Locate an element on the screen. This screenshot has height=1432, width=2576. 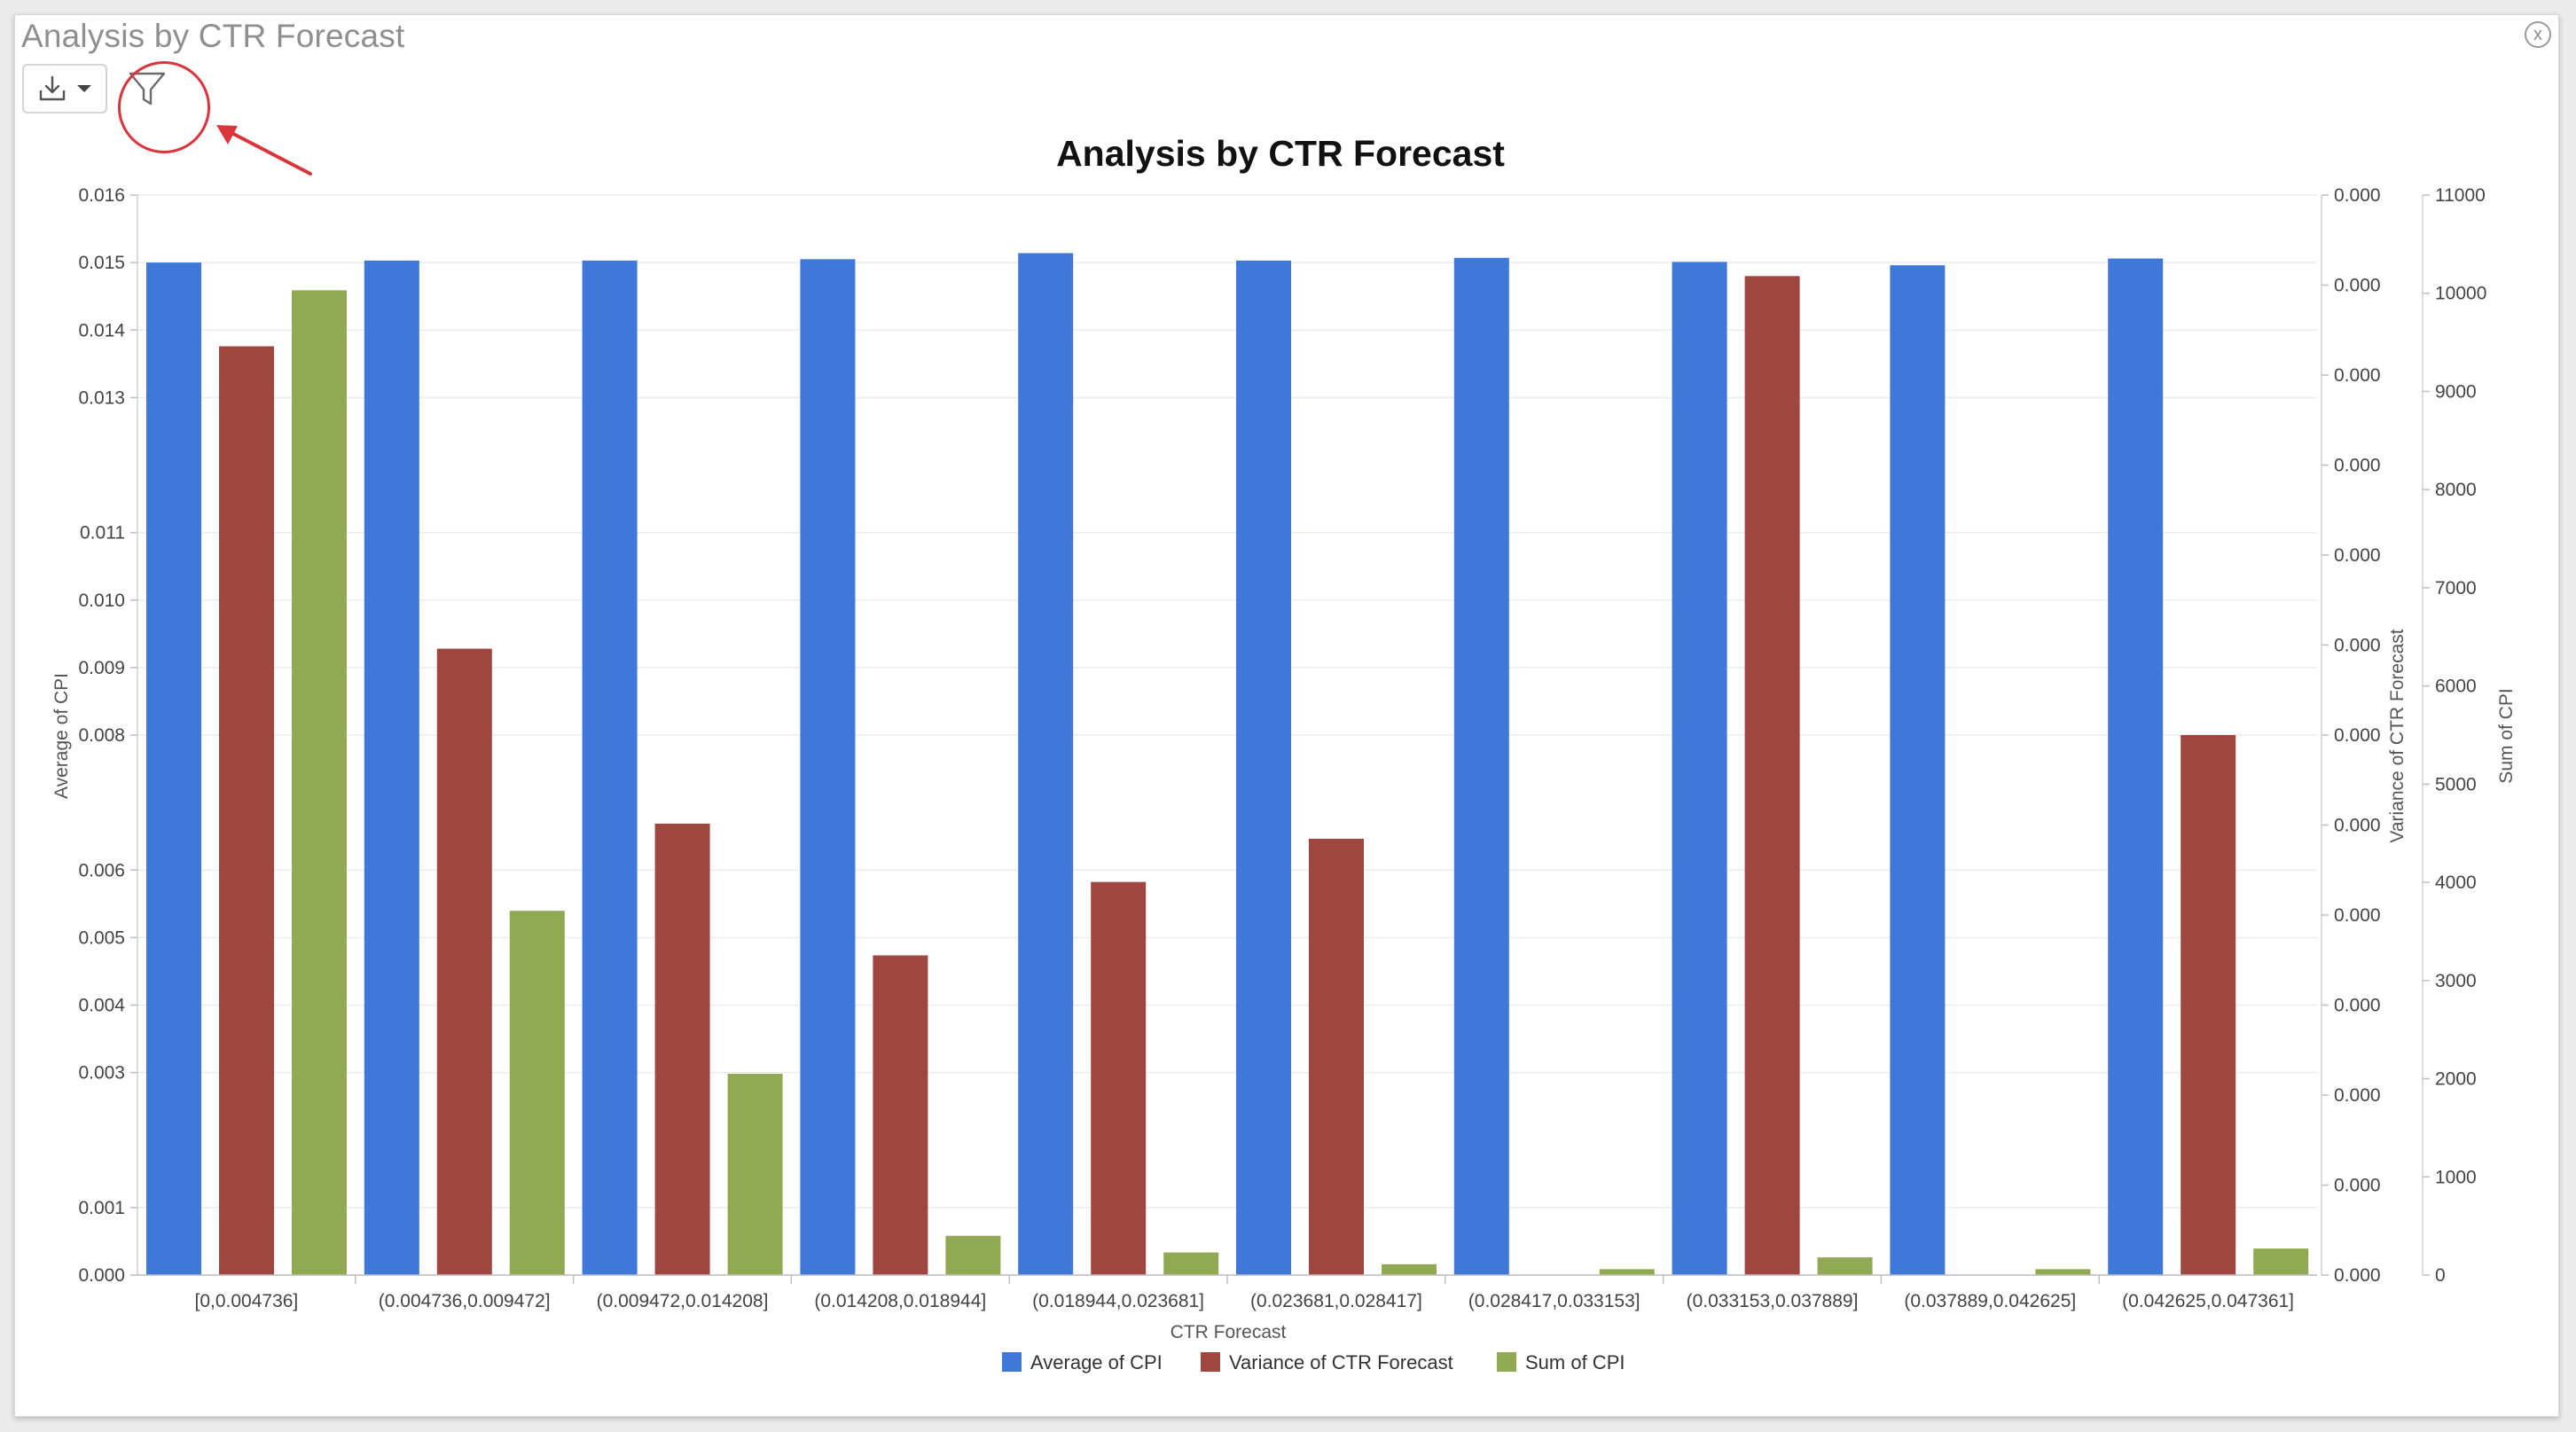
x-tick-label: (0.009472,0.014208] is located at coordinates (683, 1301).